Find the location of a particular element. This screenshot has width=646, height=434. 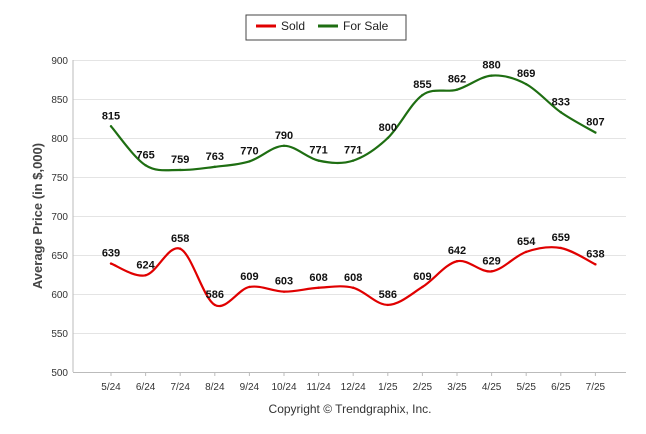

legend-item-sold: Sold is located at coordinates (280, 26).